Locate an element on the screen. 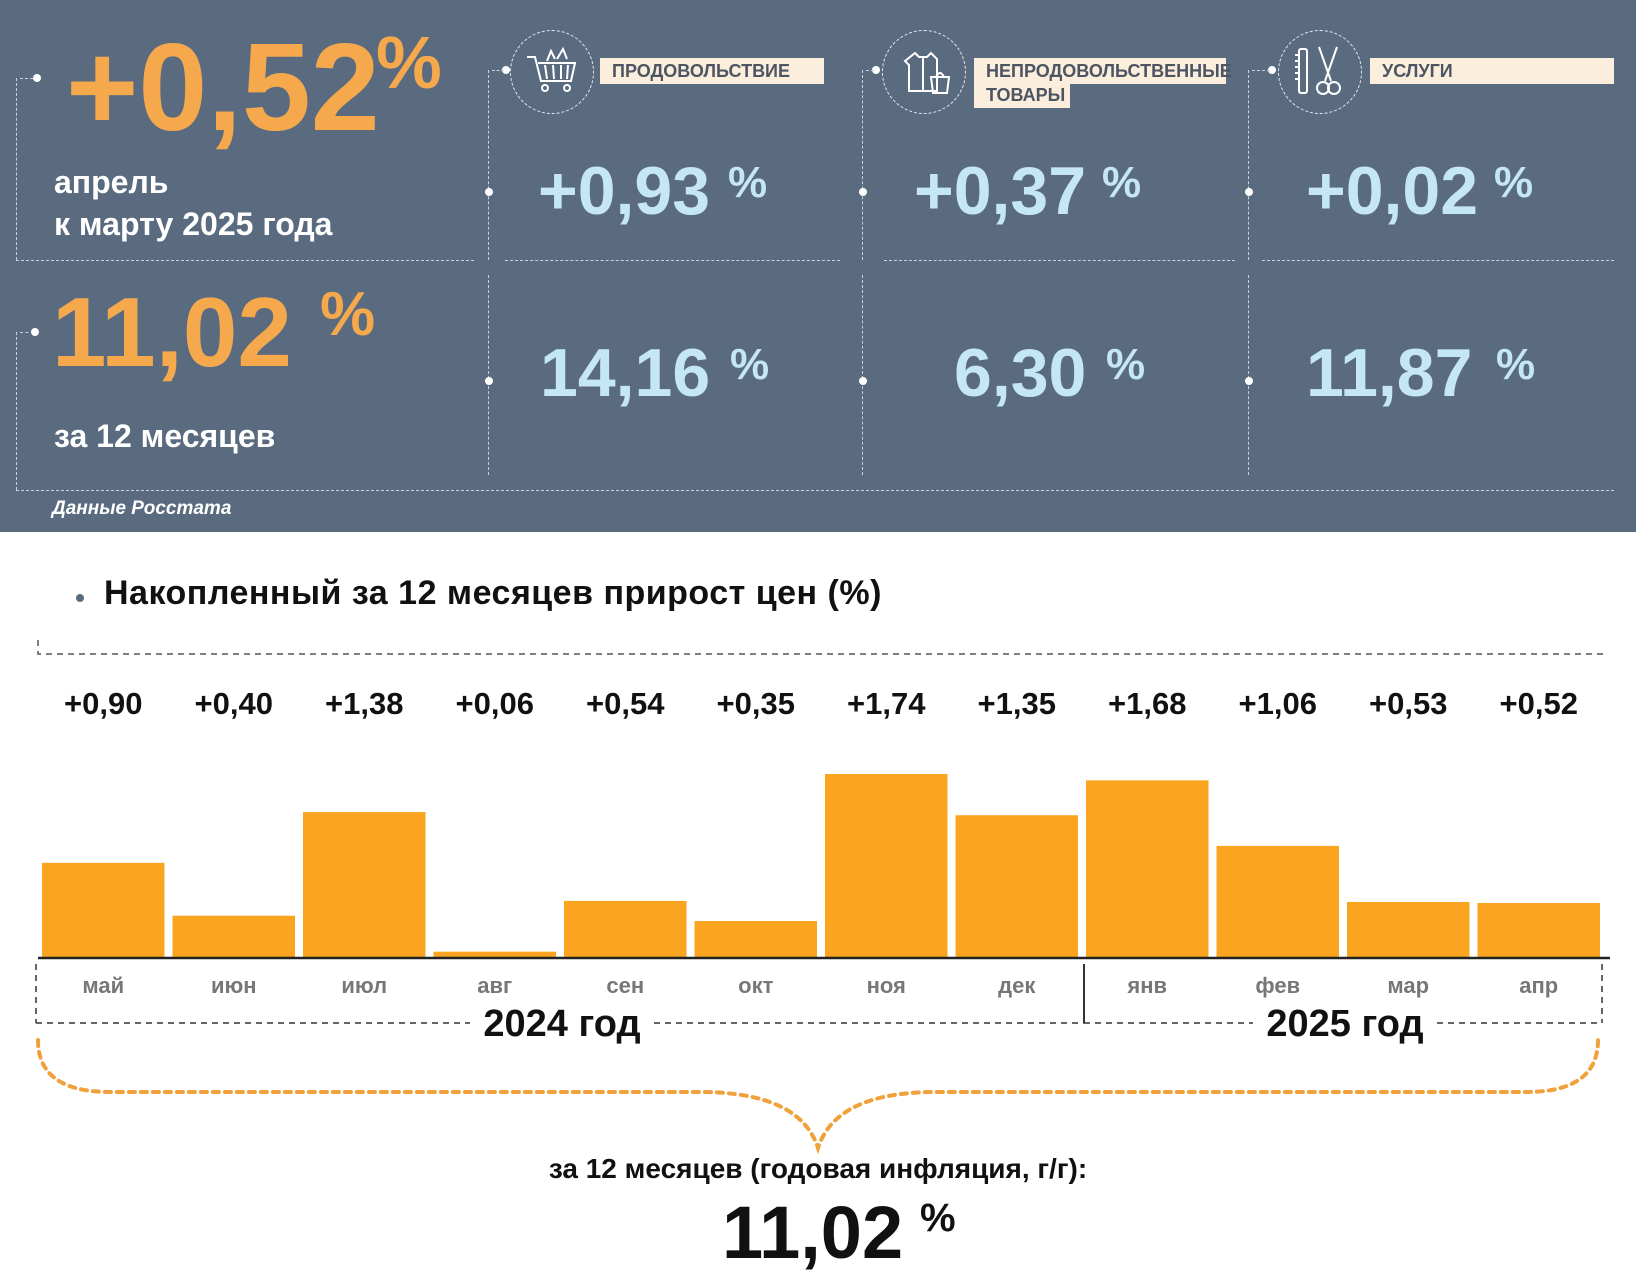 The width and height of the screenshot is (1636, 1285). category-label-nonfood: НЕПРОДОВОЛЬСТВЕННЫЕ is located at coordinates (1103, 71).